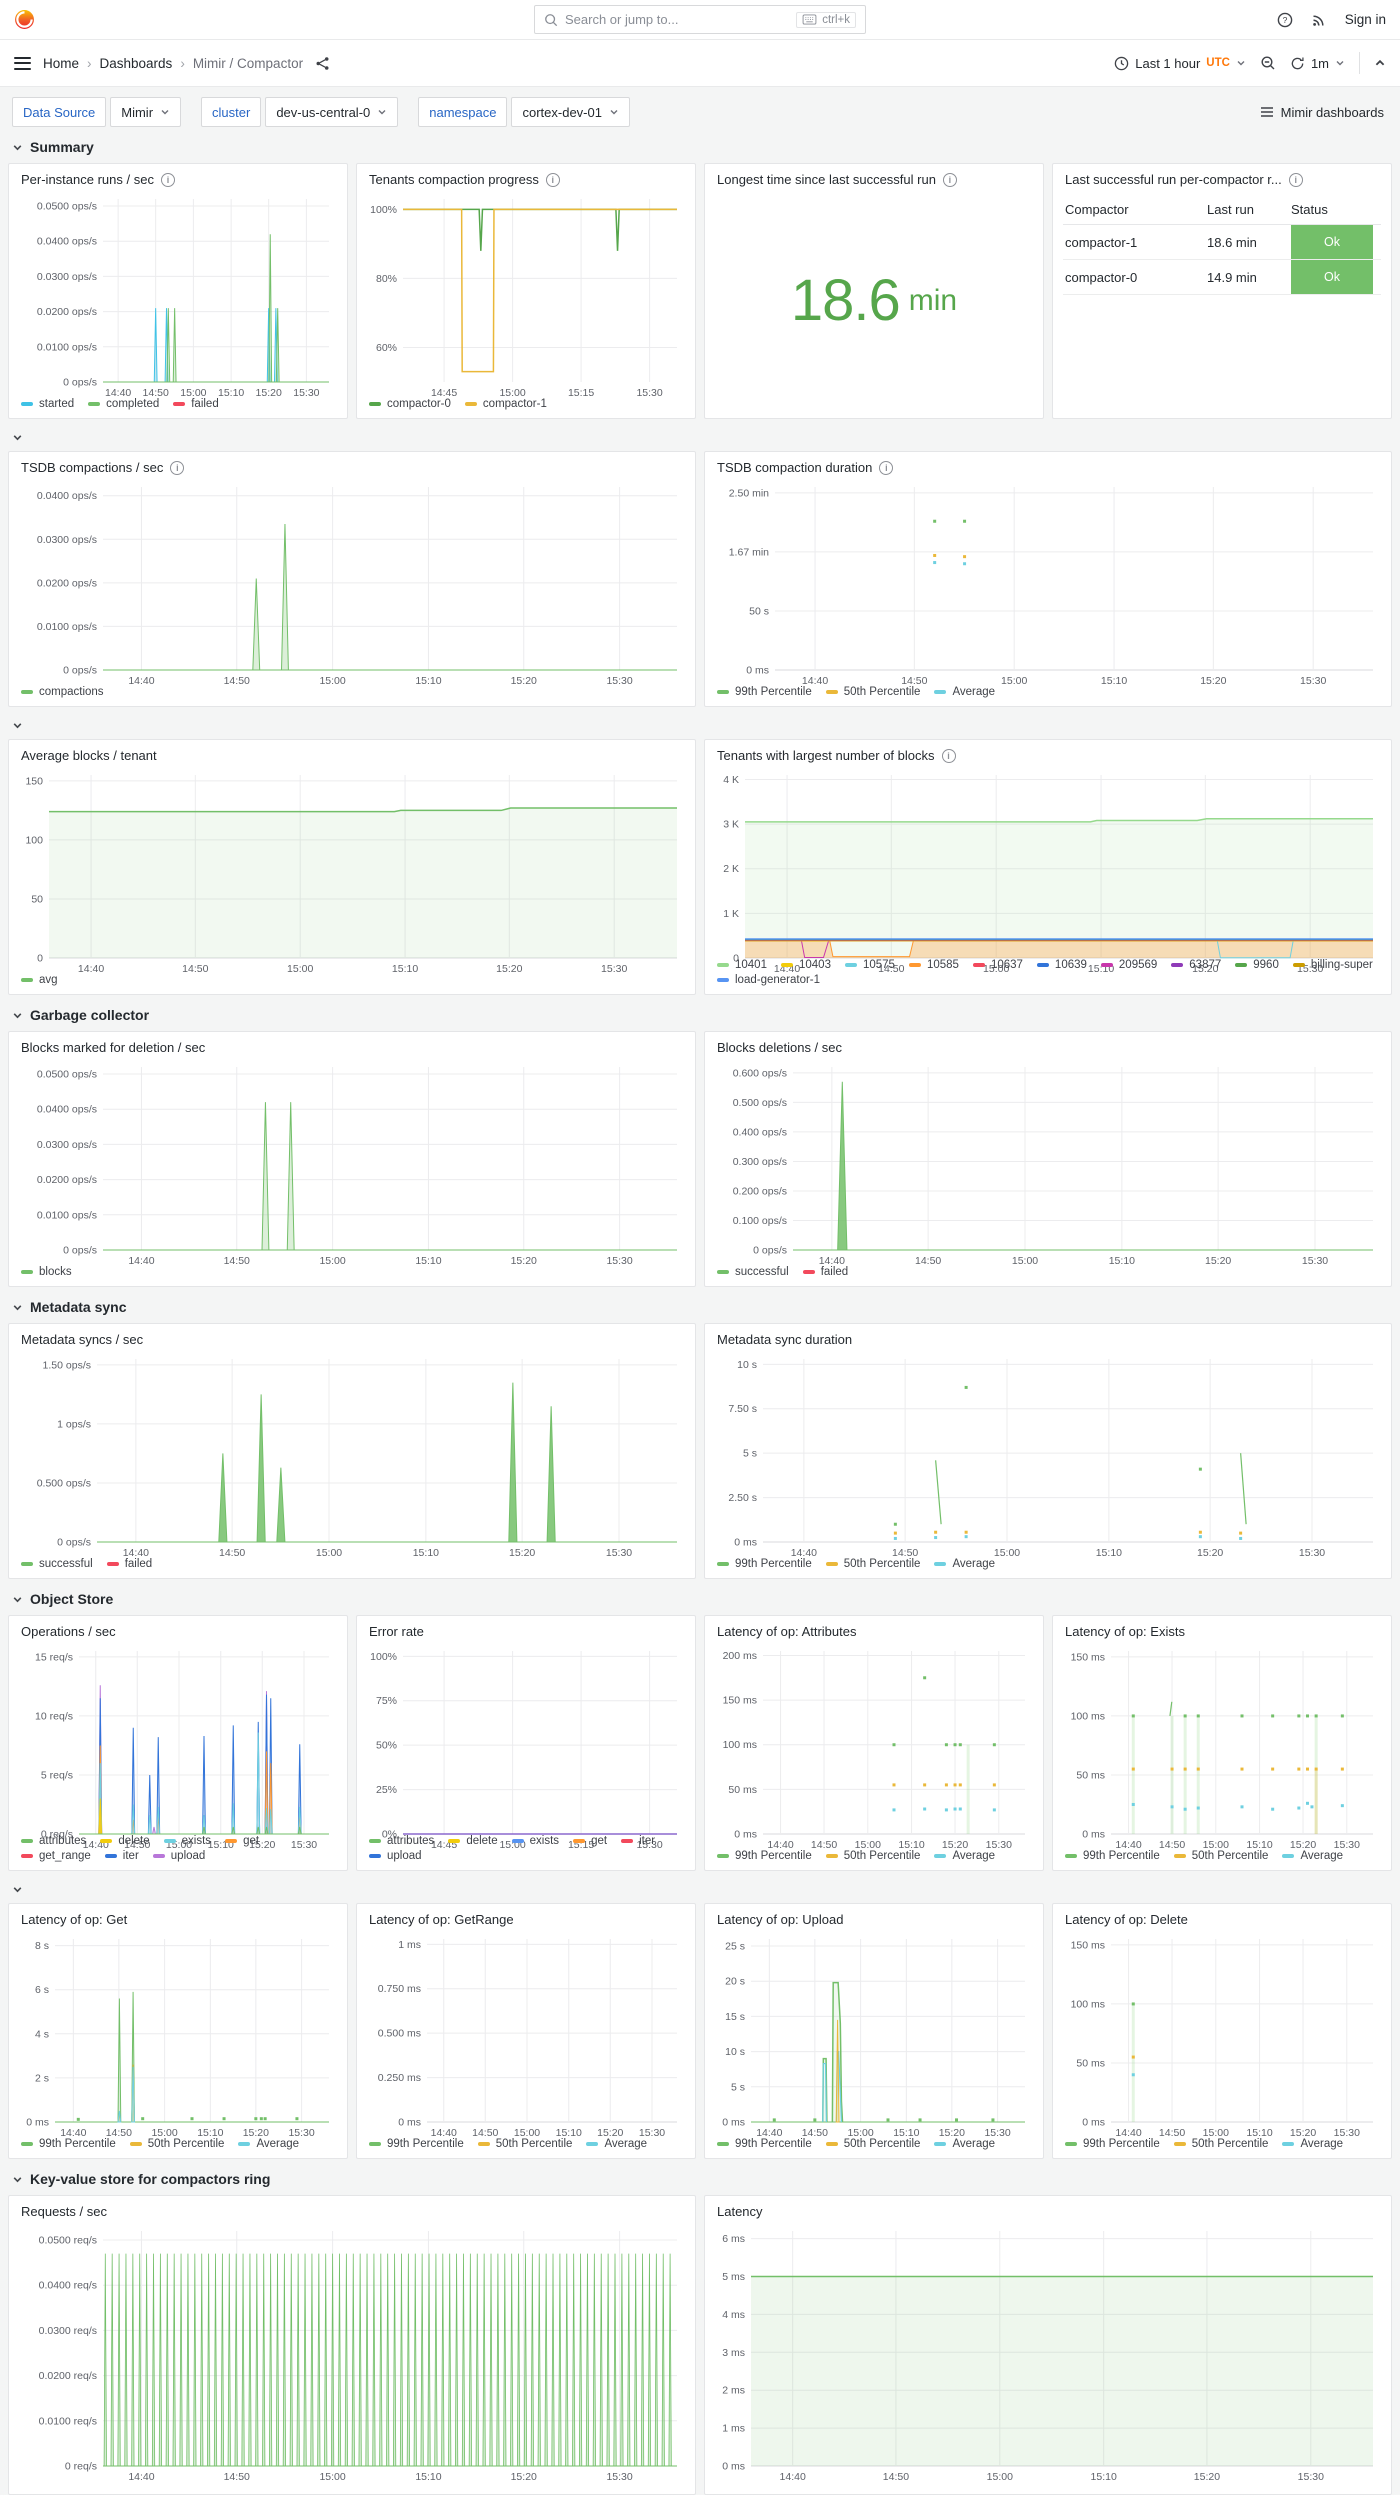  What do you see at coordinates (1180, 63) in the screenshot?
I see `time-range-picker: Last 1 hour UTC` at bounding box center [1180, 63].